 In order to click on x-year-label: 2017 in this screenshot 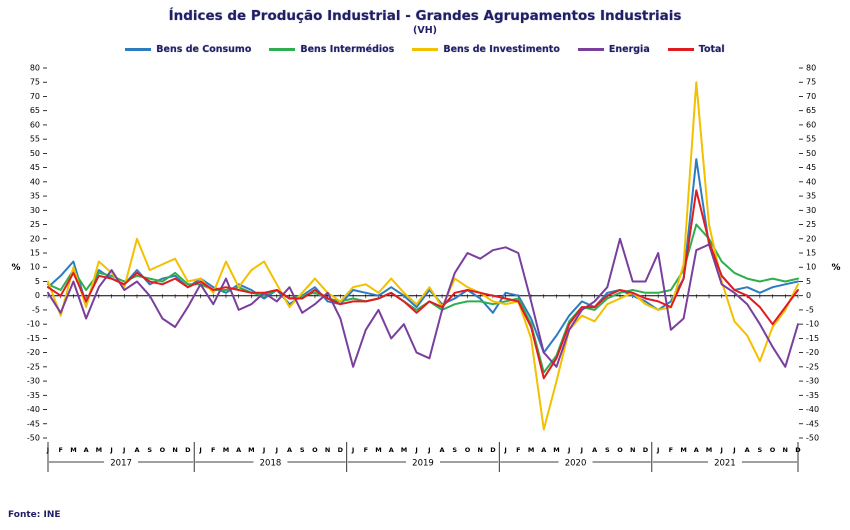, I will do `click(121, 464)`.